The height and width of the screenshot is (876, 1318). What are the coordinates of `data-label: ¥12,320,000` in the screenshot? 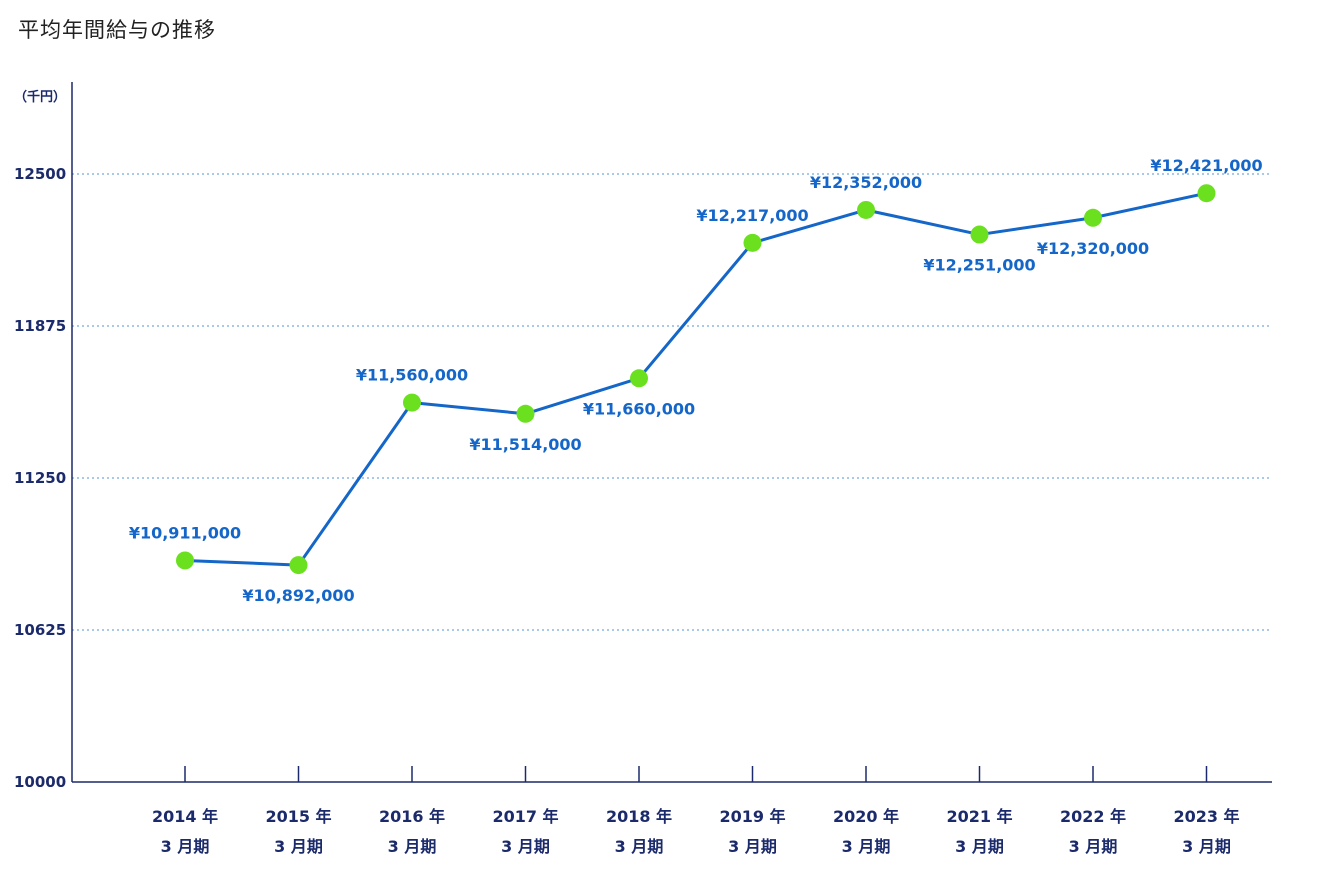 It's located at (1093, 248).